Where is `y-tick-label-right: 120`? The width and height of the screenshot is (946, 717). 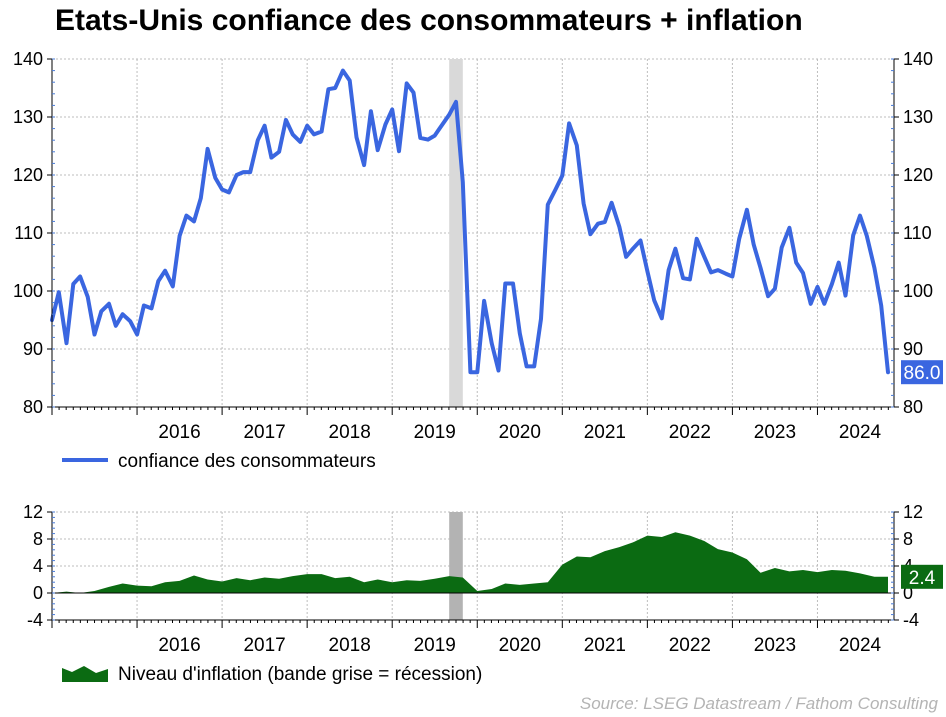
y-tick-label-right: 120 is located at coordinates (918, 175).